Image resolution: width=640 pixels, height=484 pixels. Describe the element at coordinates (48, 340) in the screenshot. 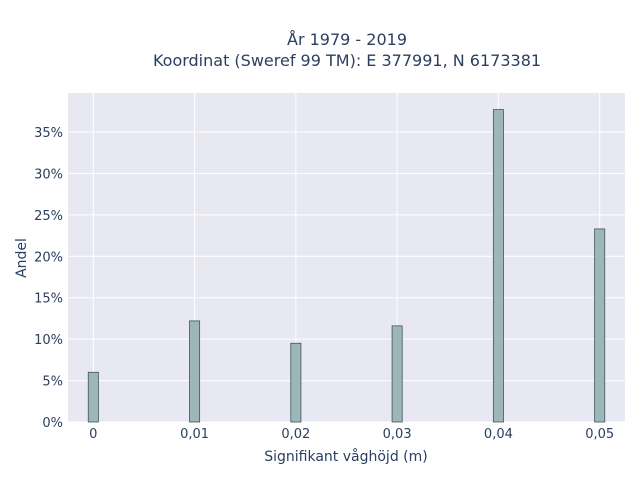

I see `y-tick-label: 10%` at that location.